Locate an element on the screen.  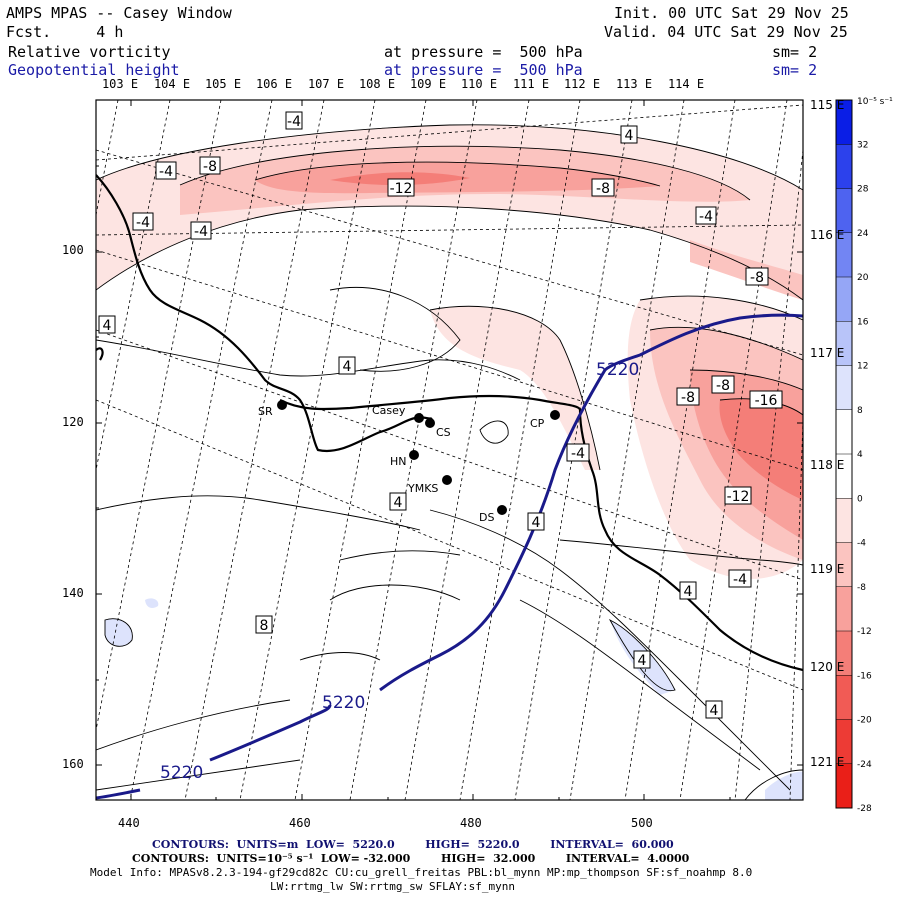
plot-title: AMPS MPAS -- Casey Window is located at coordinates (119, 13).